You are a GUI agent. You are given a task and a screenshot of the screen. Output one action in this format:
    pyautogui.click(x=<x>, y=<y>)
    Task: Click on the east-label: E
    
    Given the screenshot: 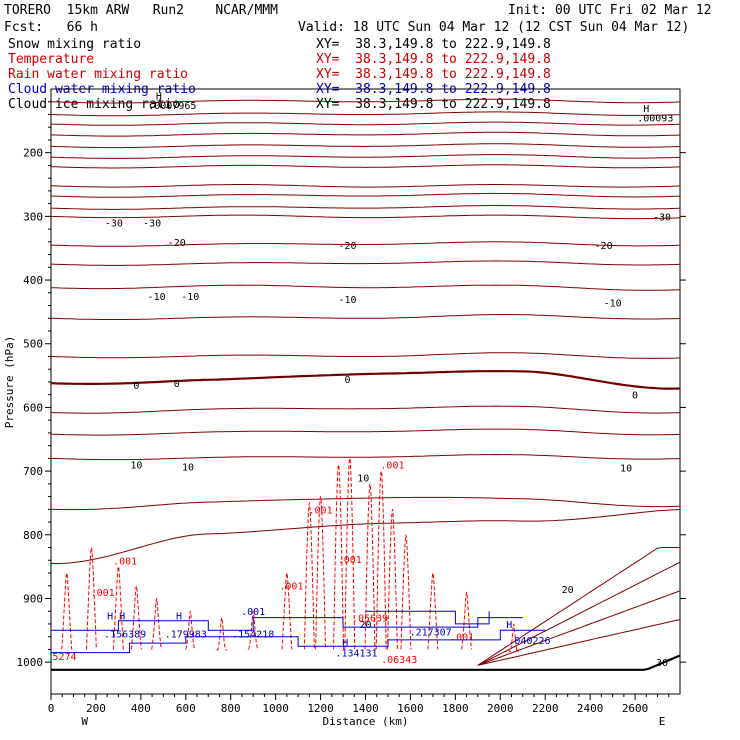 What is the action you would take?
    pyautogui.click(x=662, y=721)
    